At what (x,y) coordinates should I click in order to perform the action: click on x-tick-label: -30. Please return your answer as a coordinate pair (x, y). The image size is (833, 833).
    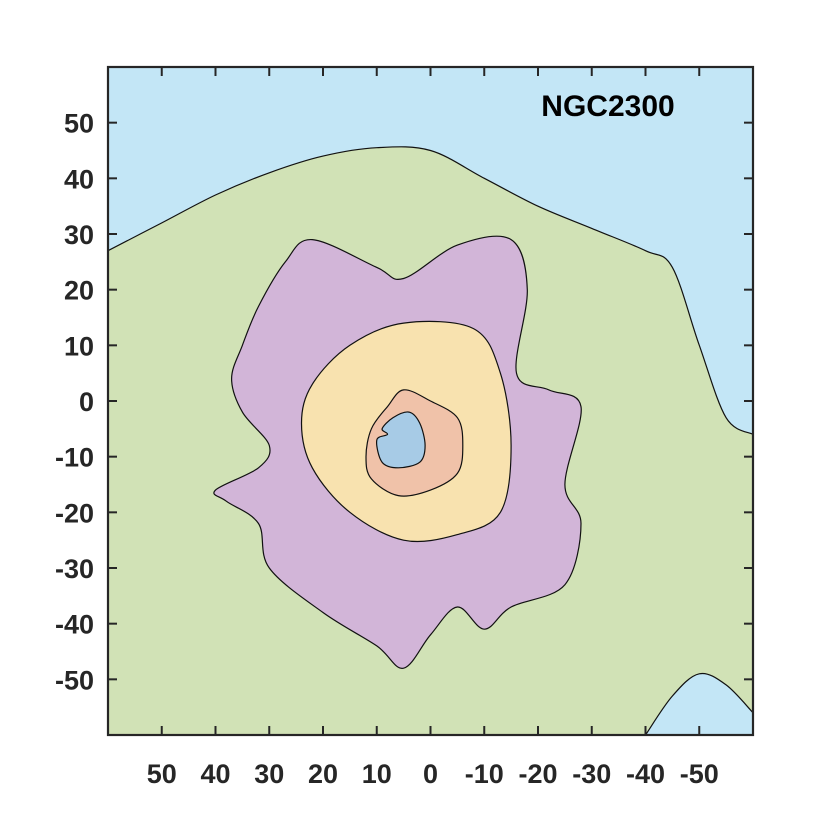
    Looking at the image, I should click on (591, 774).